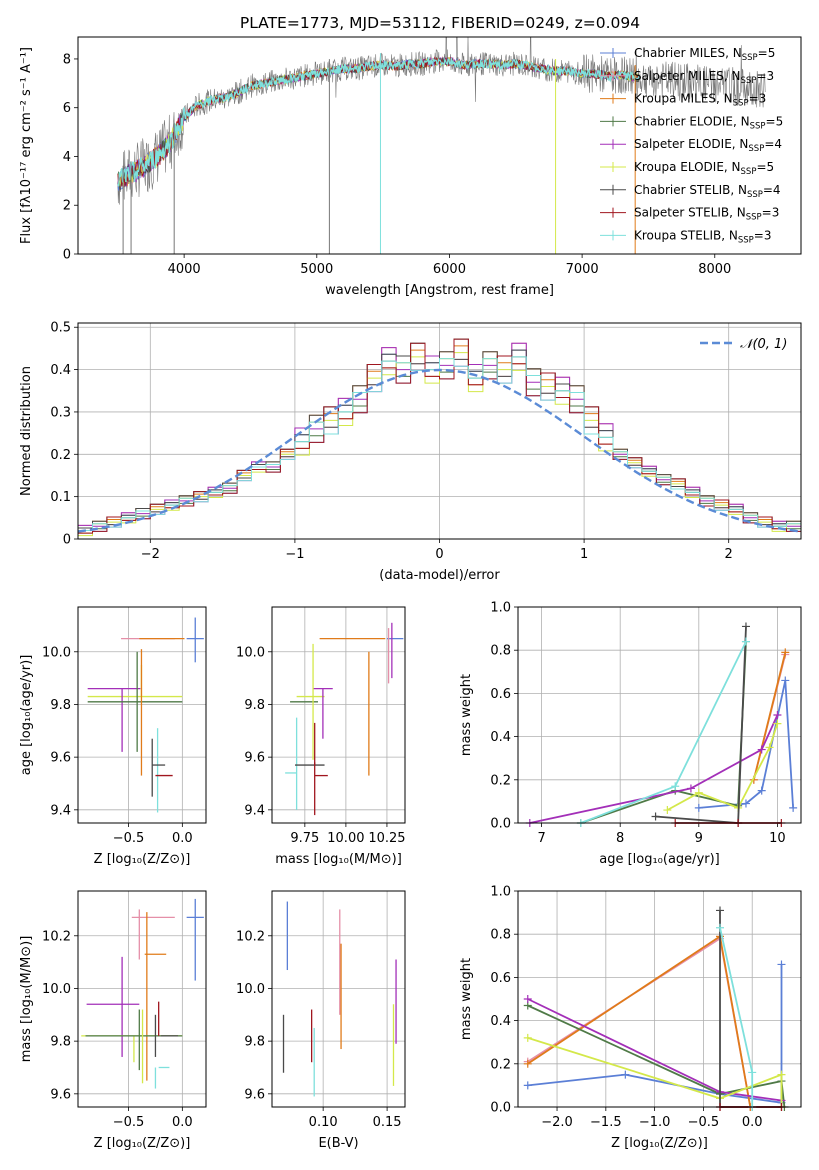  I want to click on x-tick-label: 2, so click(729, 554).